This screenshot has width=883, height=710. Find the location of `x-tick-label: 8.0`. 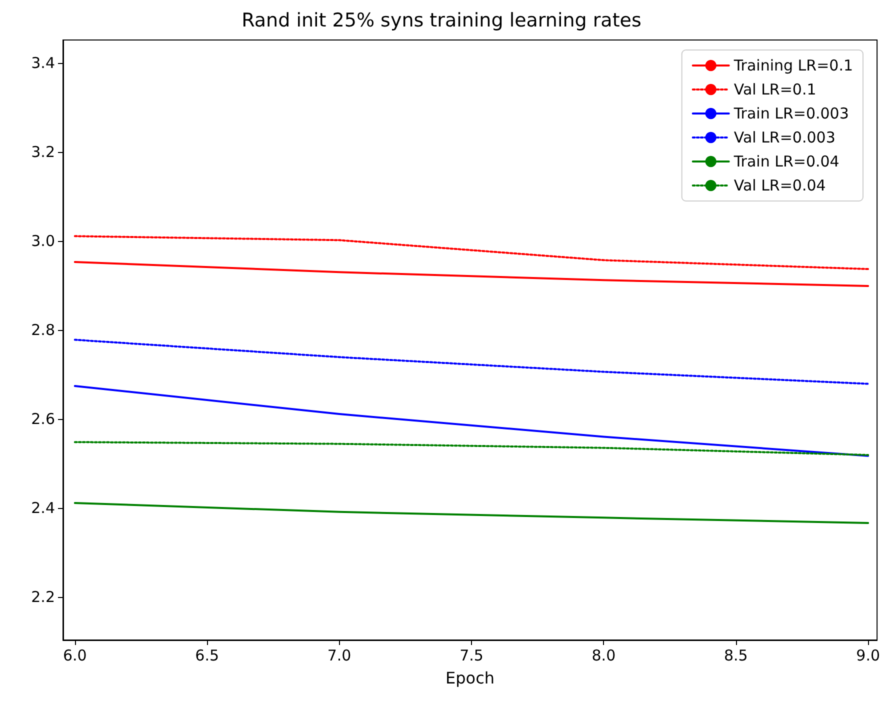

x-tick-label: 8.0 is located at coordinates (604, 655).